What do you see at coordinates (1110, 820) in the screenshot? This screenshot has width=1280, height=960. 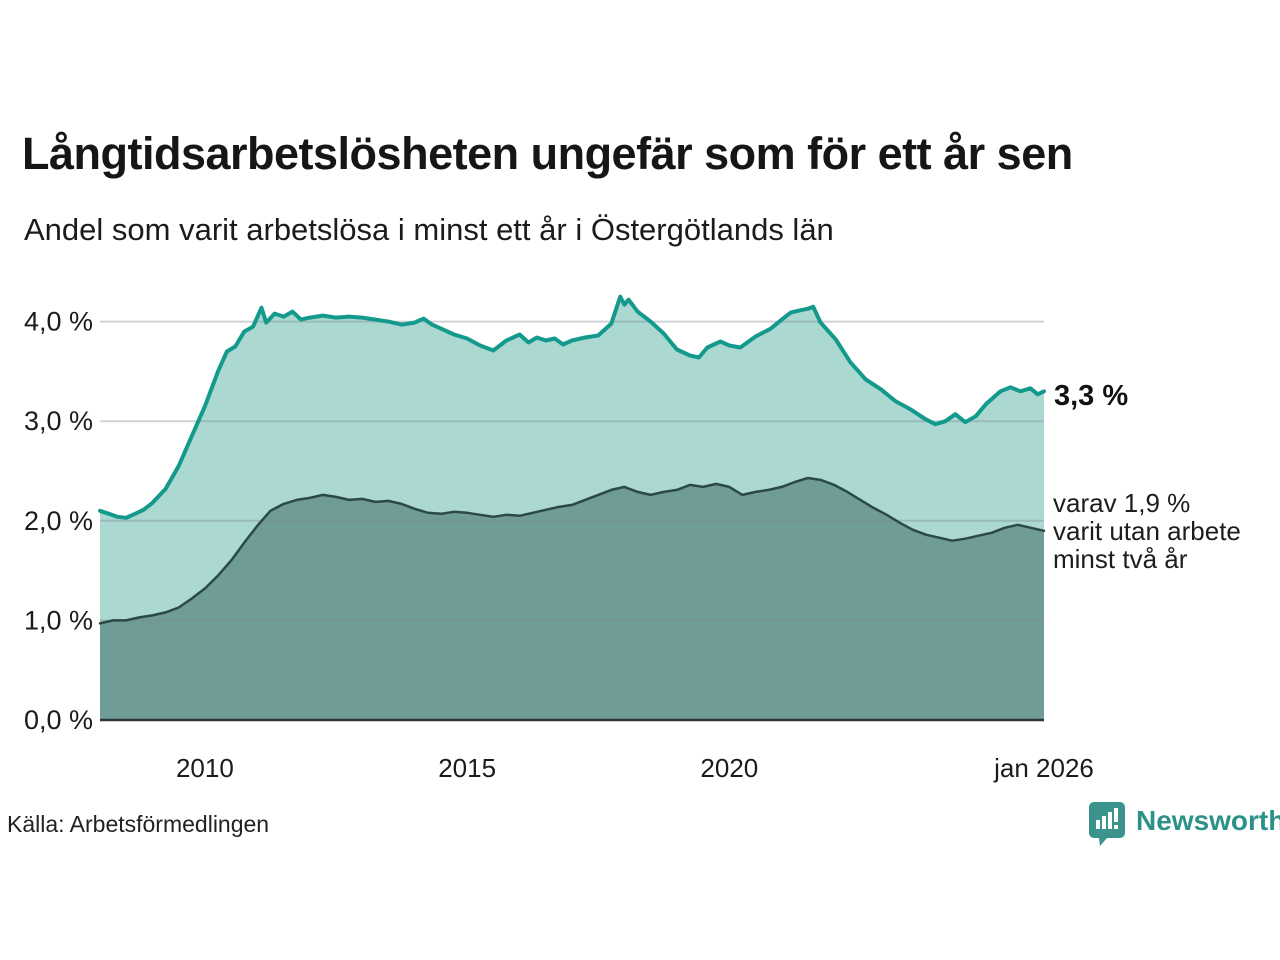 I see `logo-bar-tall` at bounding box center [1110, 820].